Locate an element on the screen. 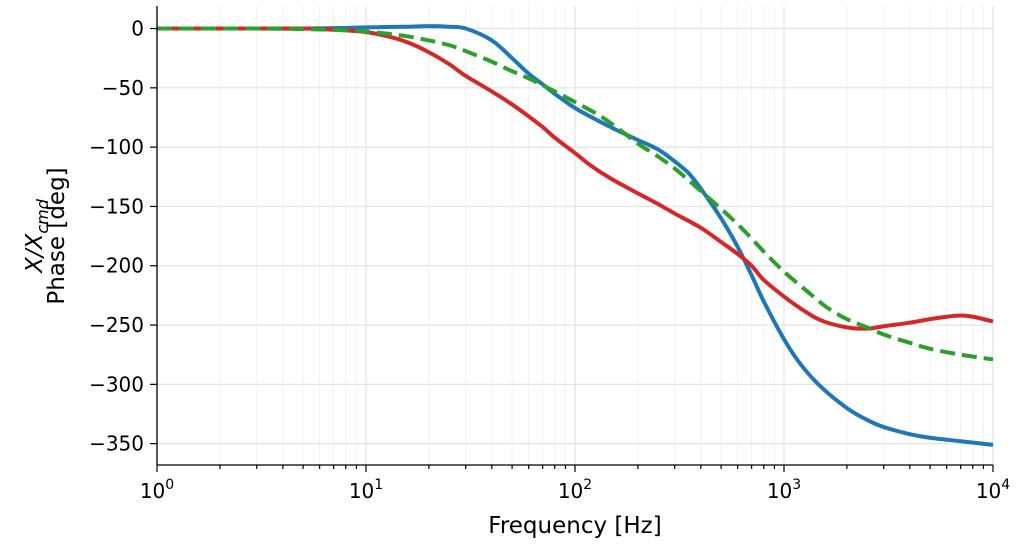 This screenshot has height=555, width=1028. y-axis-label-line1: X/Xcmd is located at coordinates (37, 236).